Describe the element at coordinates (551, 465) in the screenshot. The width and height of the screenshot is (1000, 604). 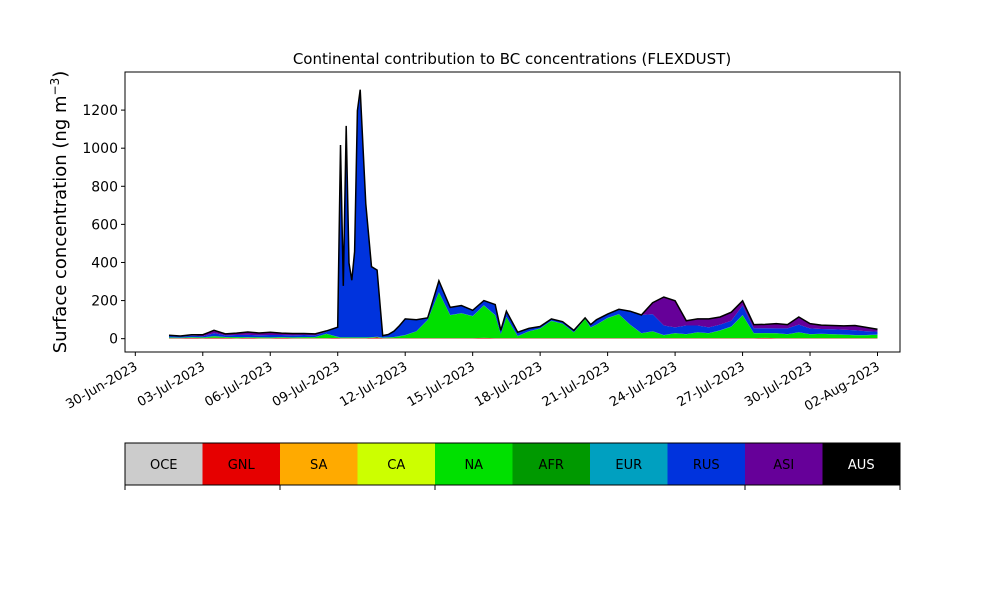
I see `legend-label: AFR` at that location.